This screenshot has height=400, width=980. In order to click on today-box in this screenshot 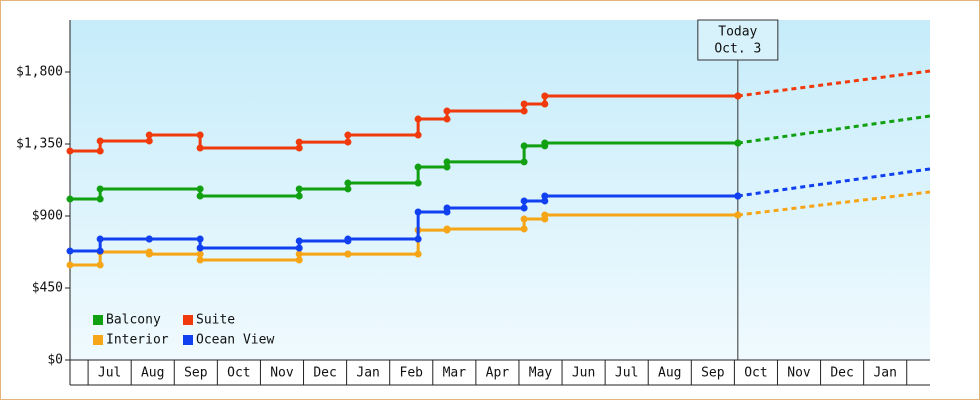, I will do `click(738, 40)`.